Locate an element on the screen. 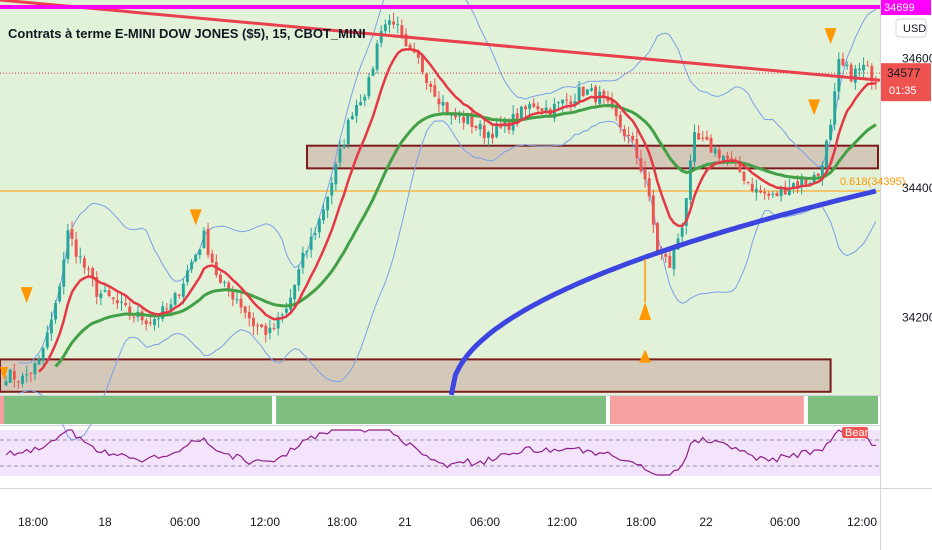  currency-button is located at coordinates (911, 28).